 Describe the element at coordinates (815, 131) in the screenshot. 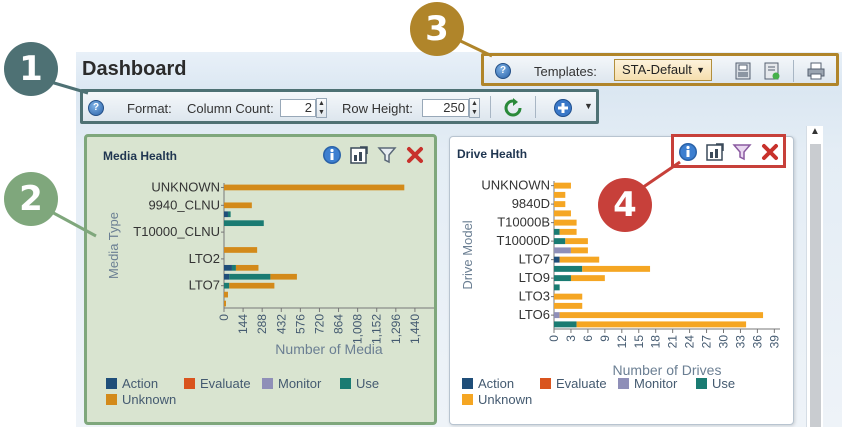

I see `scroll-up-icon: ▲` at that location.